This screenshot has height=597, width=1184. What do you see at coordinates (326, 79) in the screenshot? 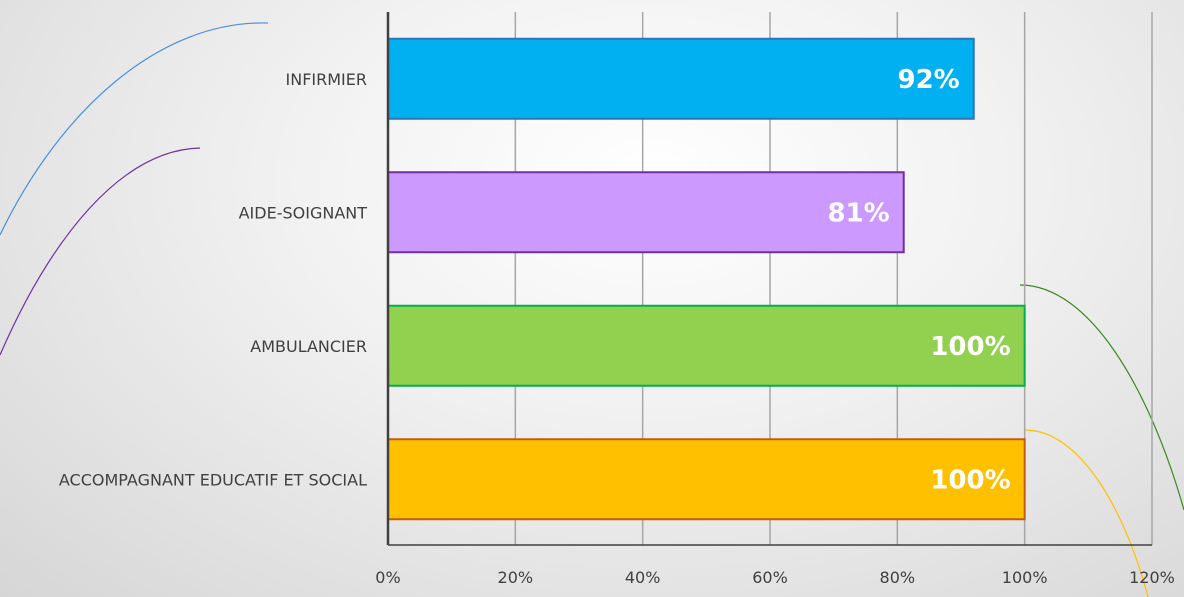
I see `category-label: INFIRMIER` at bounding box center [326, 79].